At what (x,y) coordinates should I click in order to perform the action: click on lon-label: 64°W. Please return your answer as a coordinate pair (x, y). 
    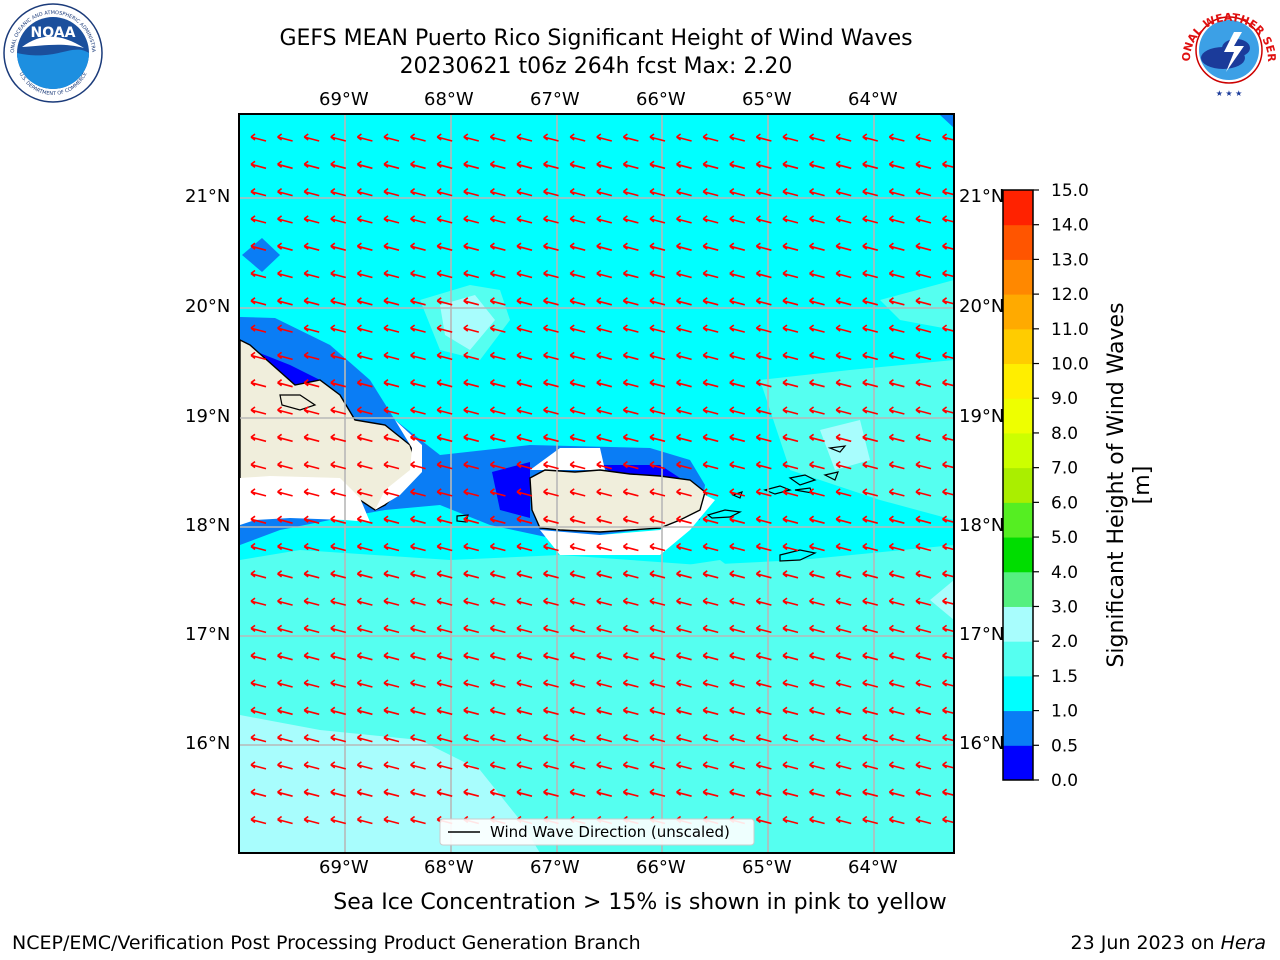
    Looking at the image, I should click on (873, 867).